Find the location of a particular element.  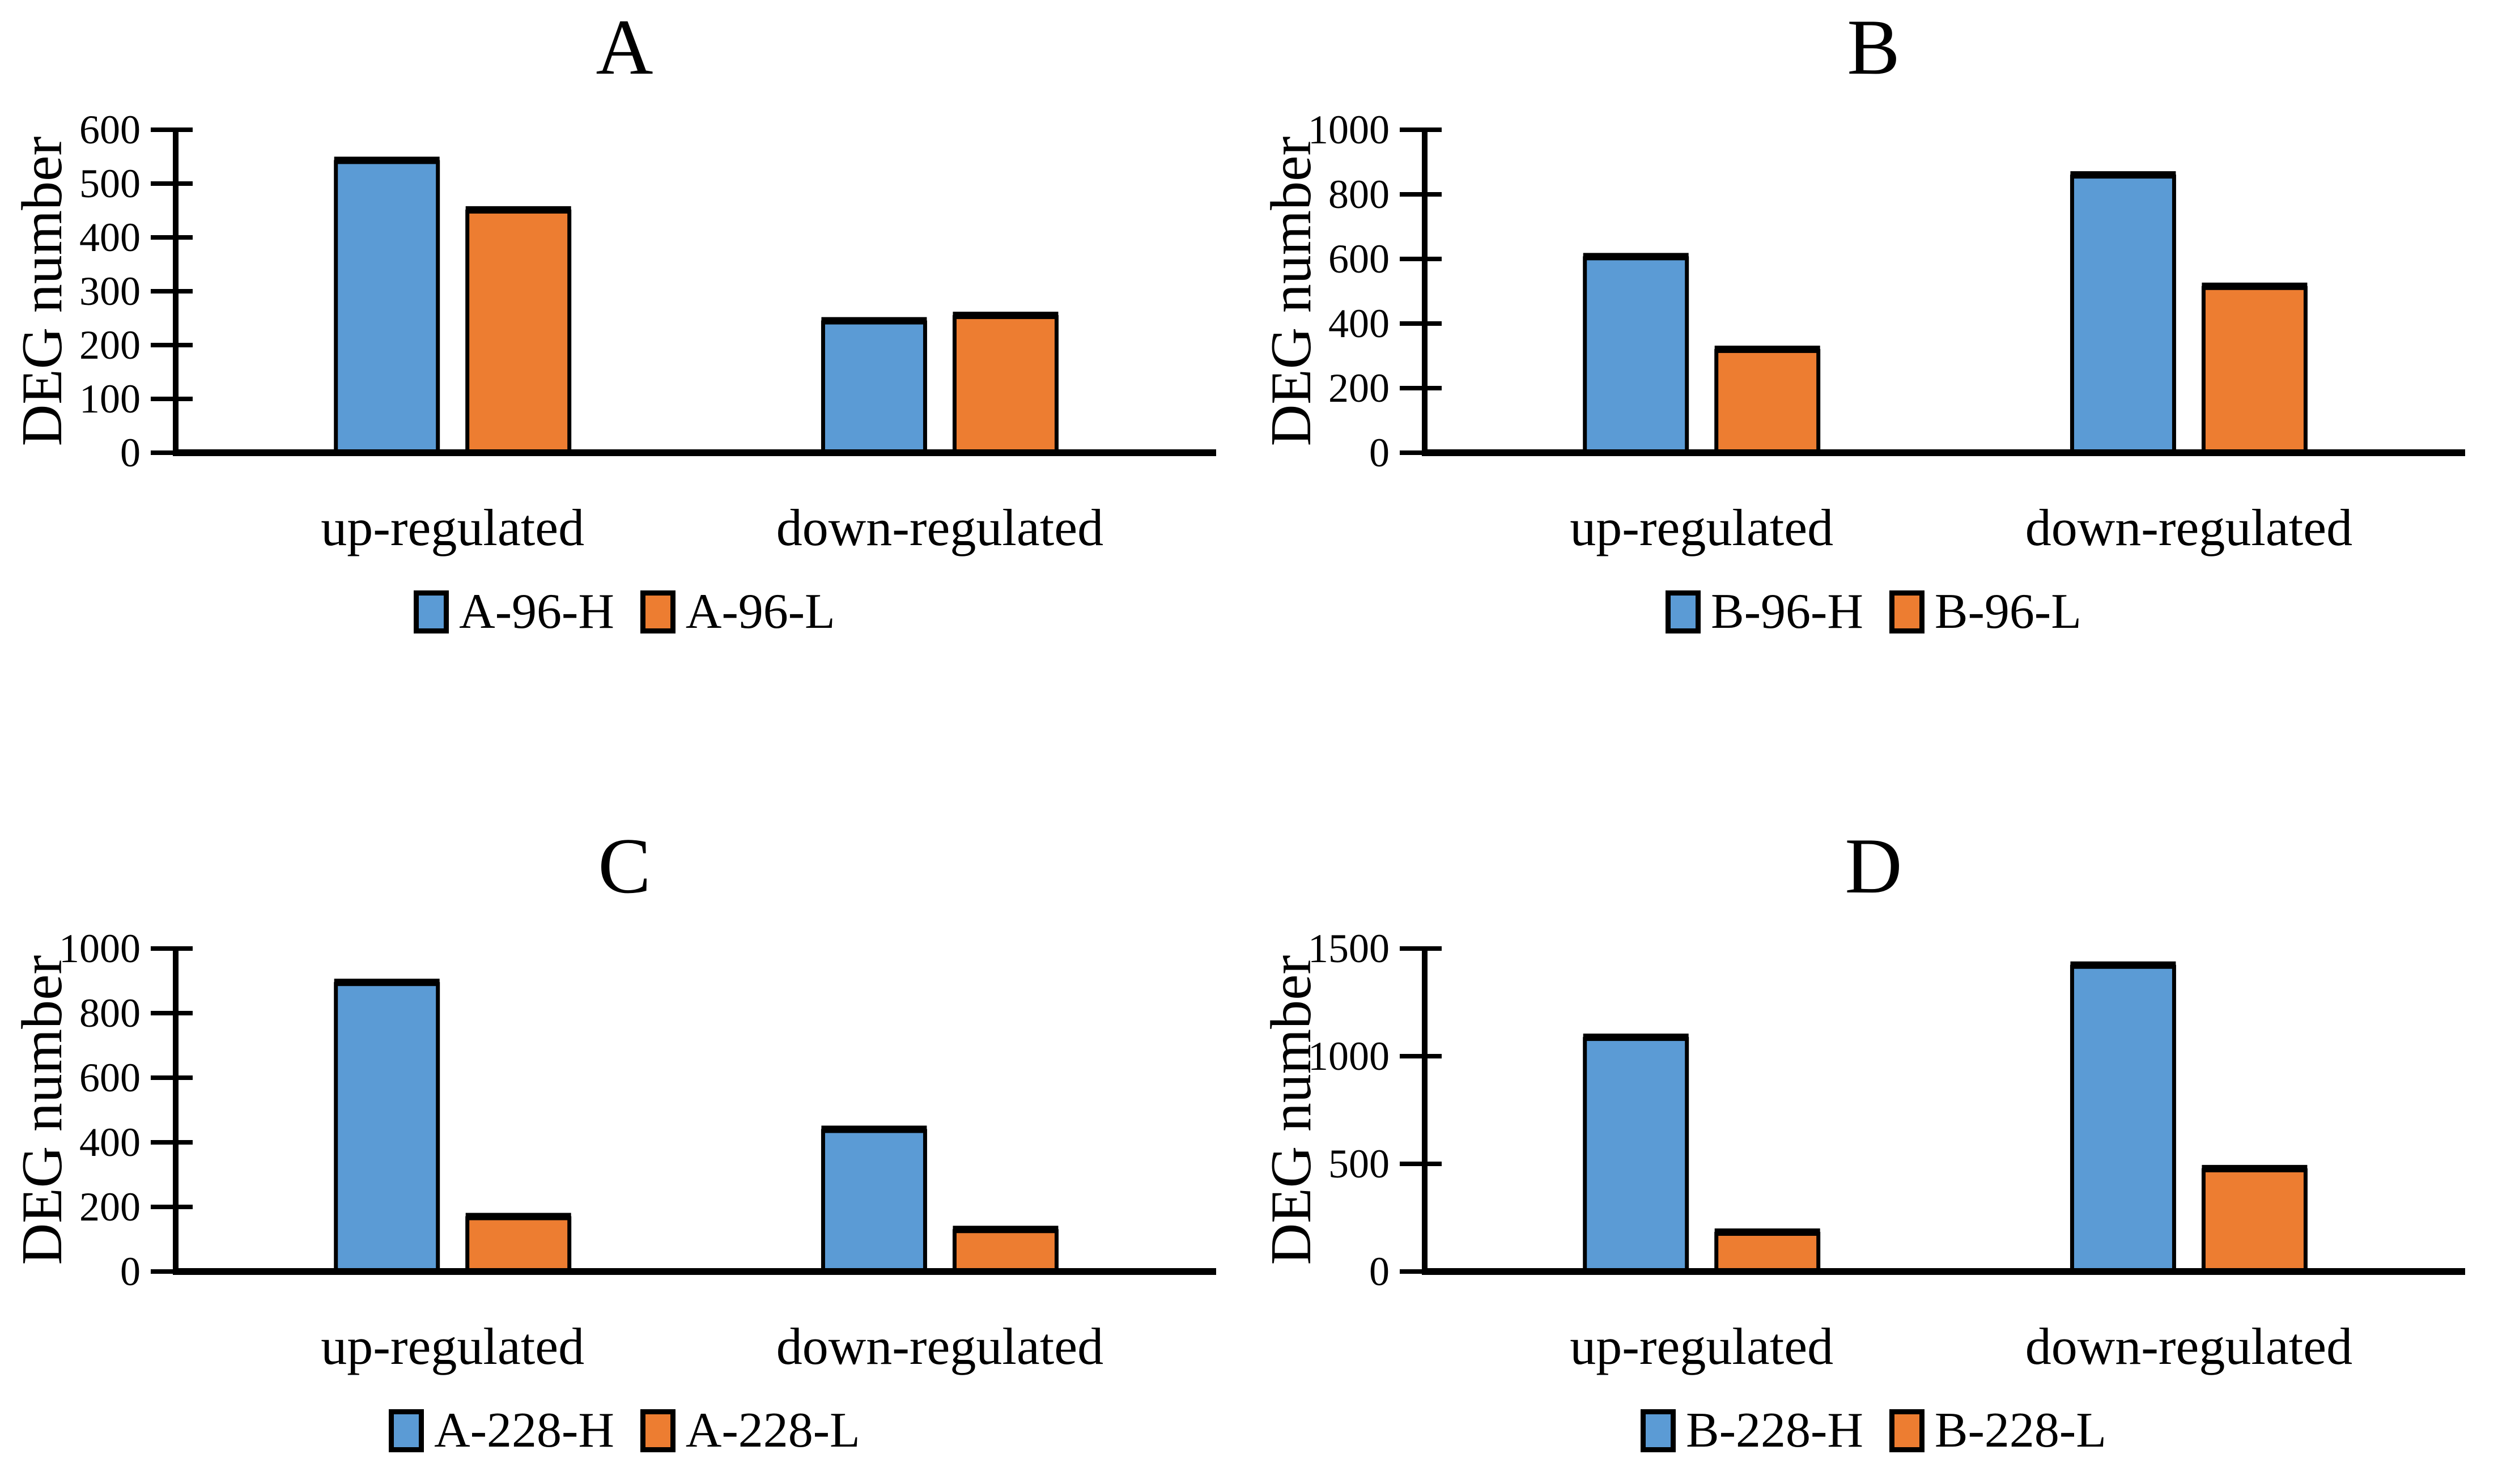

legend-label-high: B-96-H is located at coordinates (1787, 612).